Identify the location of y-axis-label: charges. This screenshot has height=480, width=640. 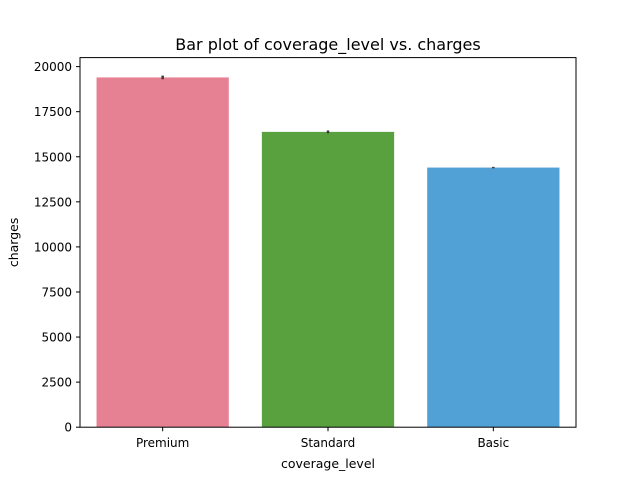
(13, 243).